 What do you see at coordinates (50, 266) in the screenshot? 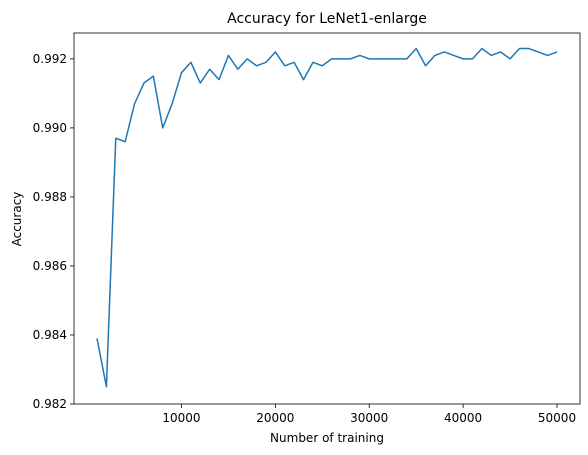
I see `y-tick-label: 0.986` at bounding box center [50, 266].